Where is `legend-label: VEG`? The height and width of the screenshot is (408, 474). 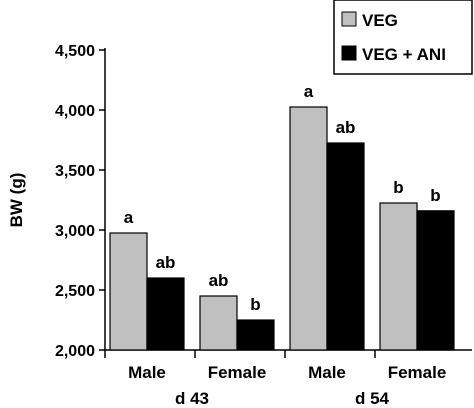 legend-label: VEG is located at coordinates (380, 20).